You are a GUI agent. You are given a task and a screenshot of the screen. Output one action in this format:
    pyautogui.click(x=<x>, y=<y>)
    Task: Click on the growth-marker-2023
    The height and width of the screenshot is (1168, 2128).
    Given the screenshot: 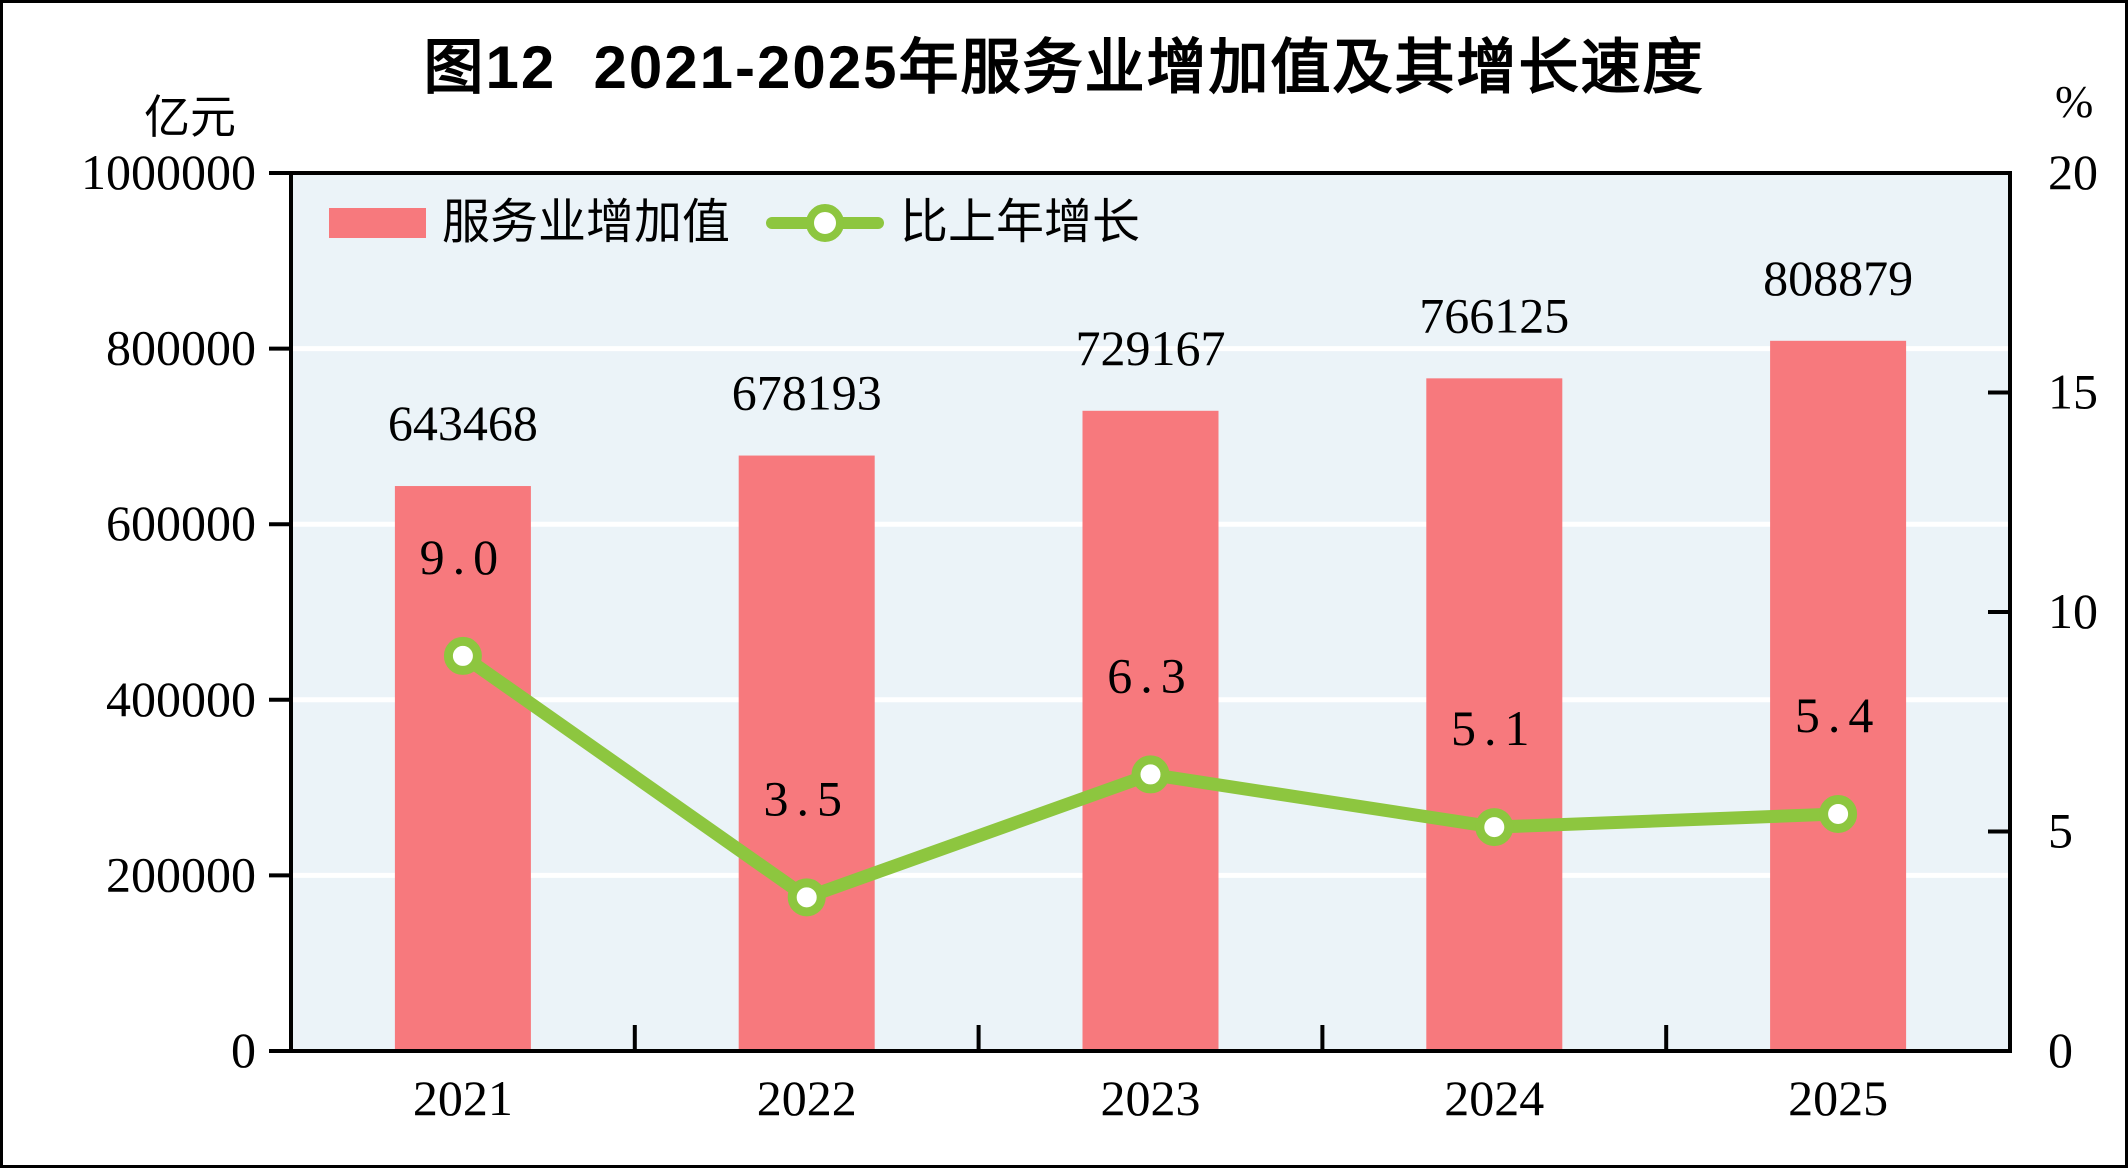 What is the action you would take?
    pyautogui.click(x=1150, y=774)
    